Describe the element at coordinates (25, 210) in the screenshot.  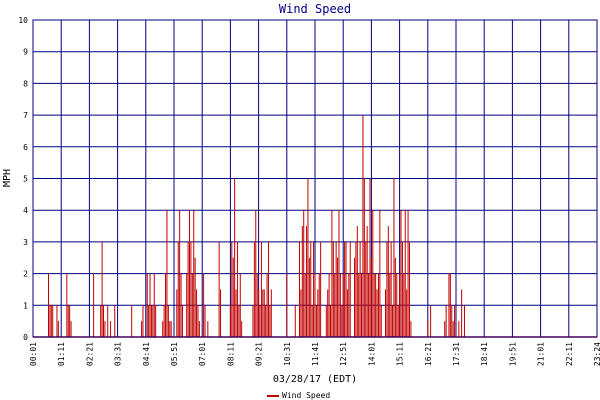
I see `y-tick-label: 4` at that location.